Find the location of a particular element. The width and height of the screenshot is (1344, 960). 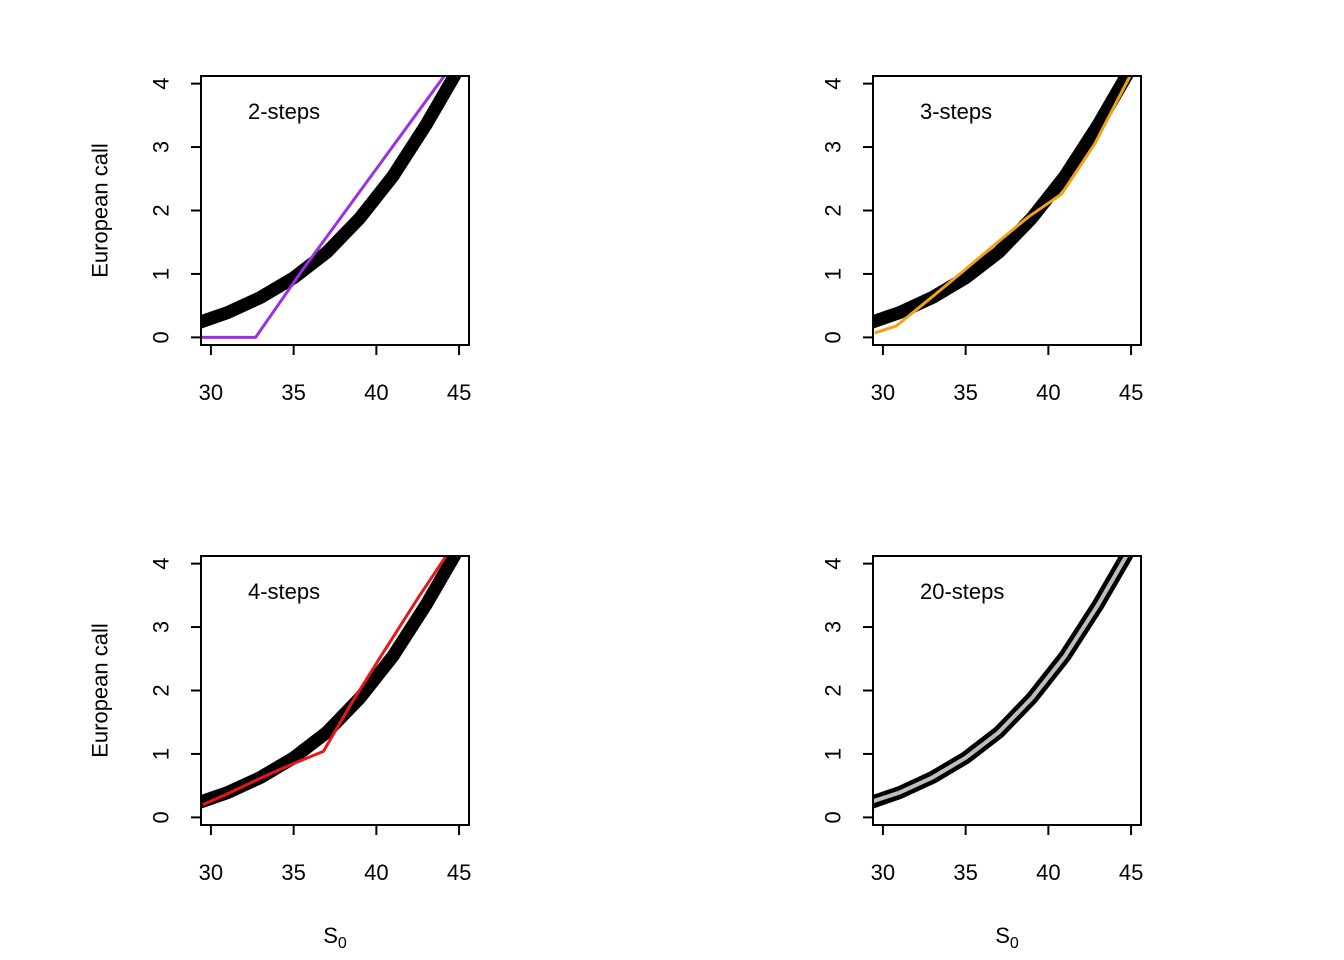

panel-1: 30 35 40 45 0 1 2 3 4 2-steps European call is located at coordinates (279, 240).